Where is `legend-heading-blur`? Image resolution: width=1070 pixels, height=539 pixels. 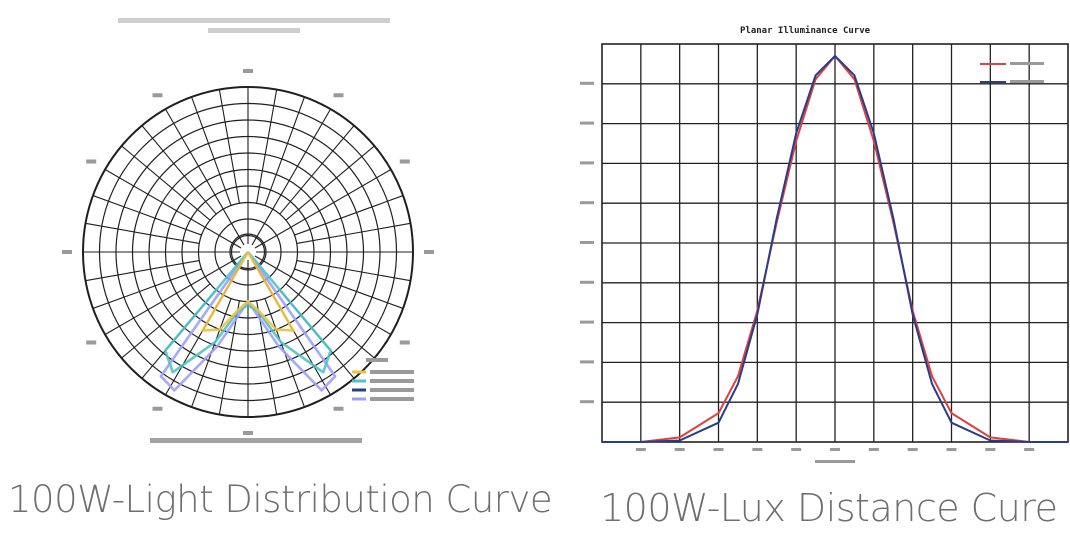
legend-heading-blur is located at coordinates (377, 360).